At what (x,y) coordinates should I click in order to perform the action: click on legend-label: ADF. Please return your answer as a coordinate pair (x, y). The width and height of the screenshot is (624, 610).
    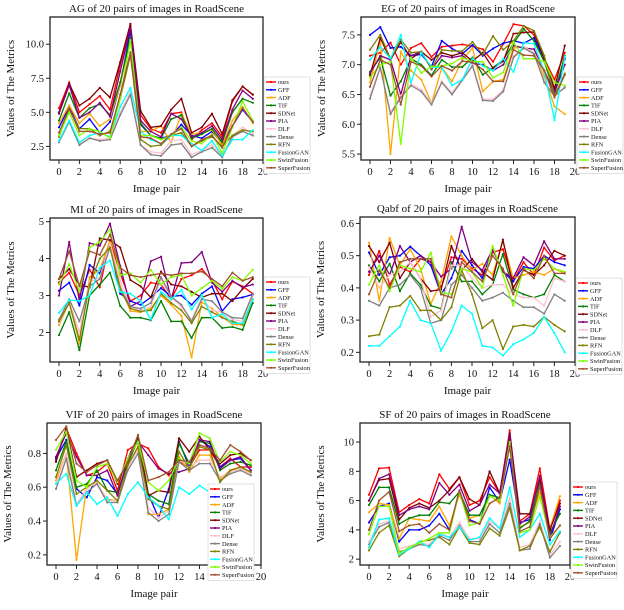
    Looking at the image, I should click on (597, 98).